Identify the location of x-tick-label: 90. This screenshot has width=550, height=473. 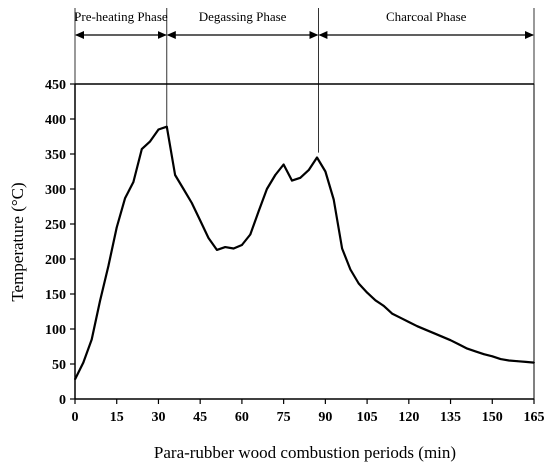
(325, 417).